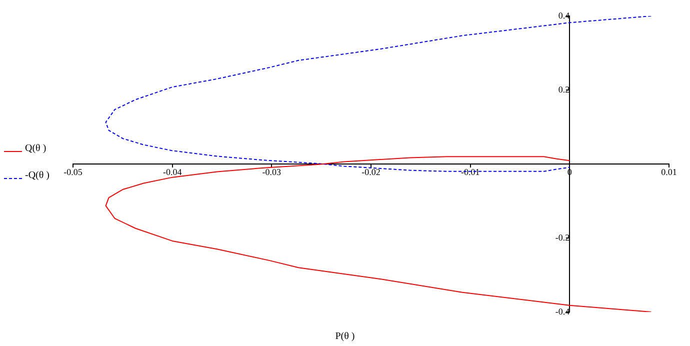 The height and width of the screenshot is (346, 690). Describe the element at coordinates (172, 171) in the screenshot. I see `x-tick-label: -0.04` at that location.